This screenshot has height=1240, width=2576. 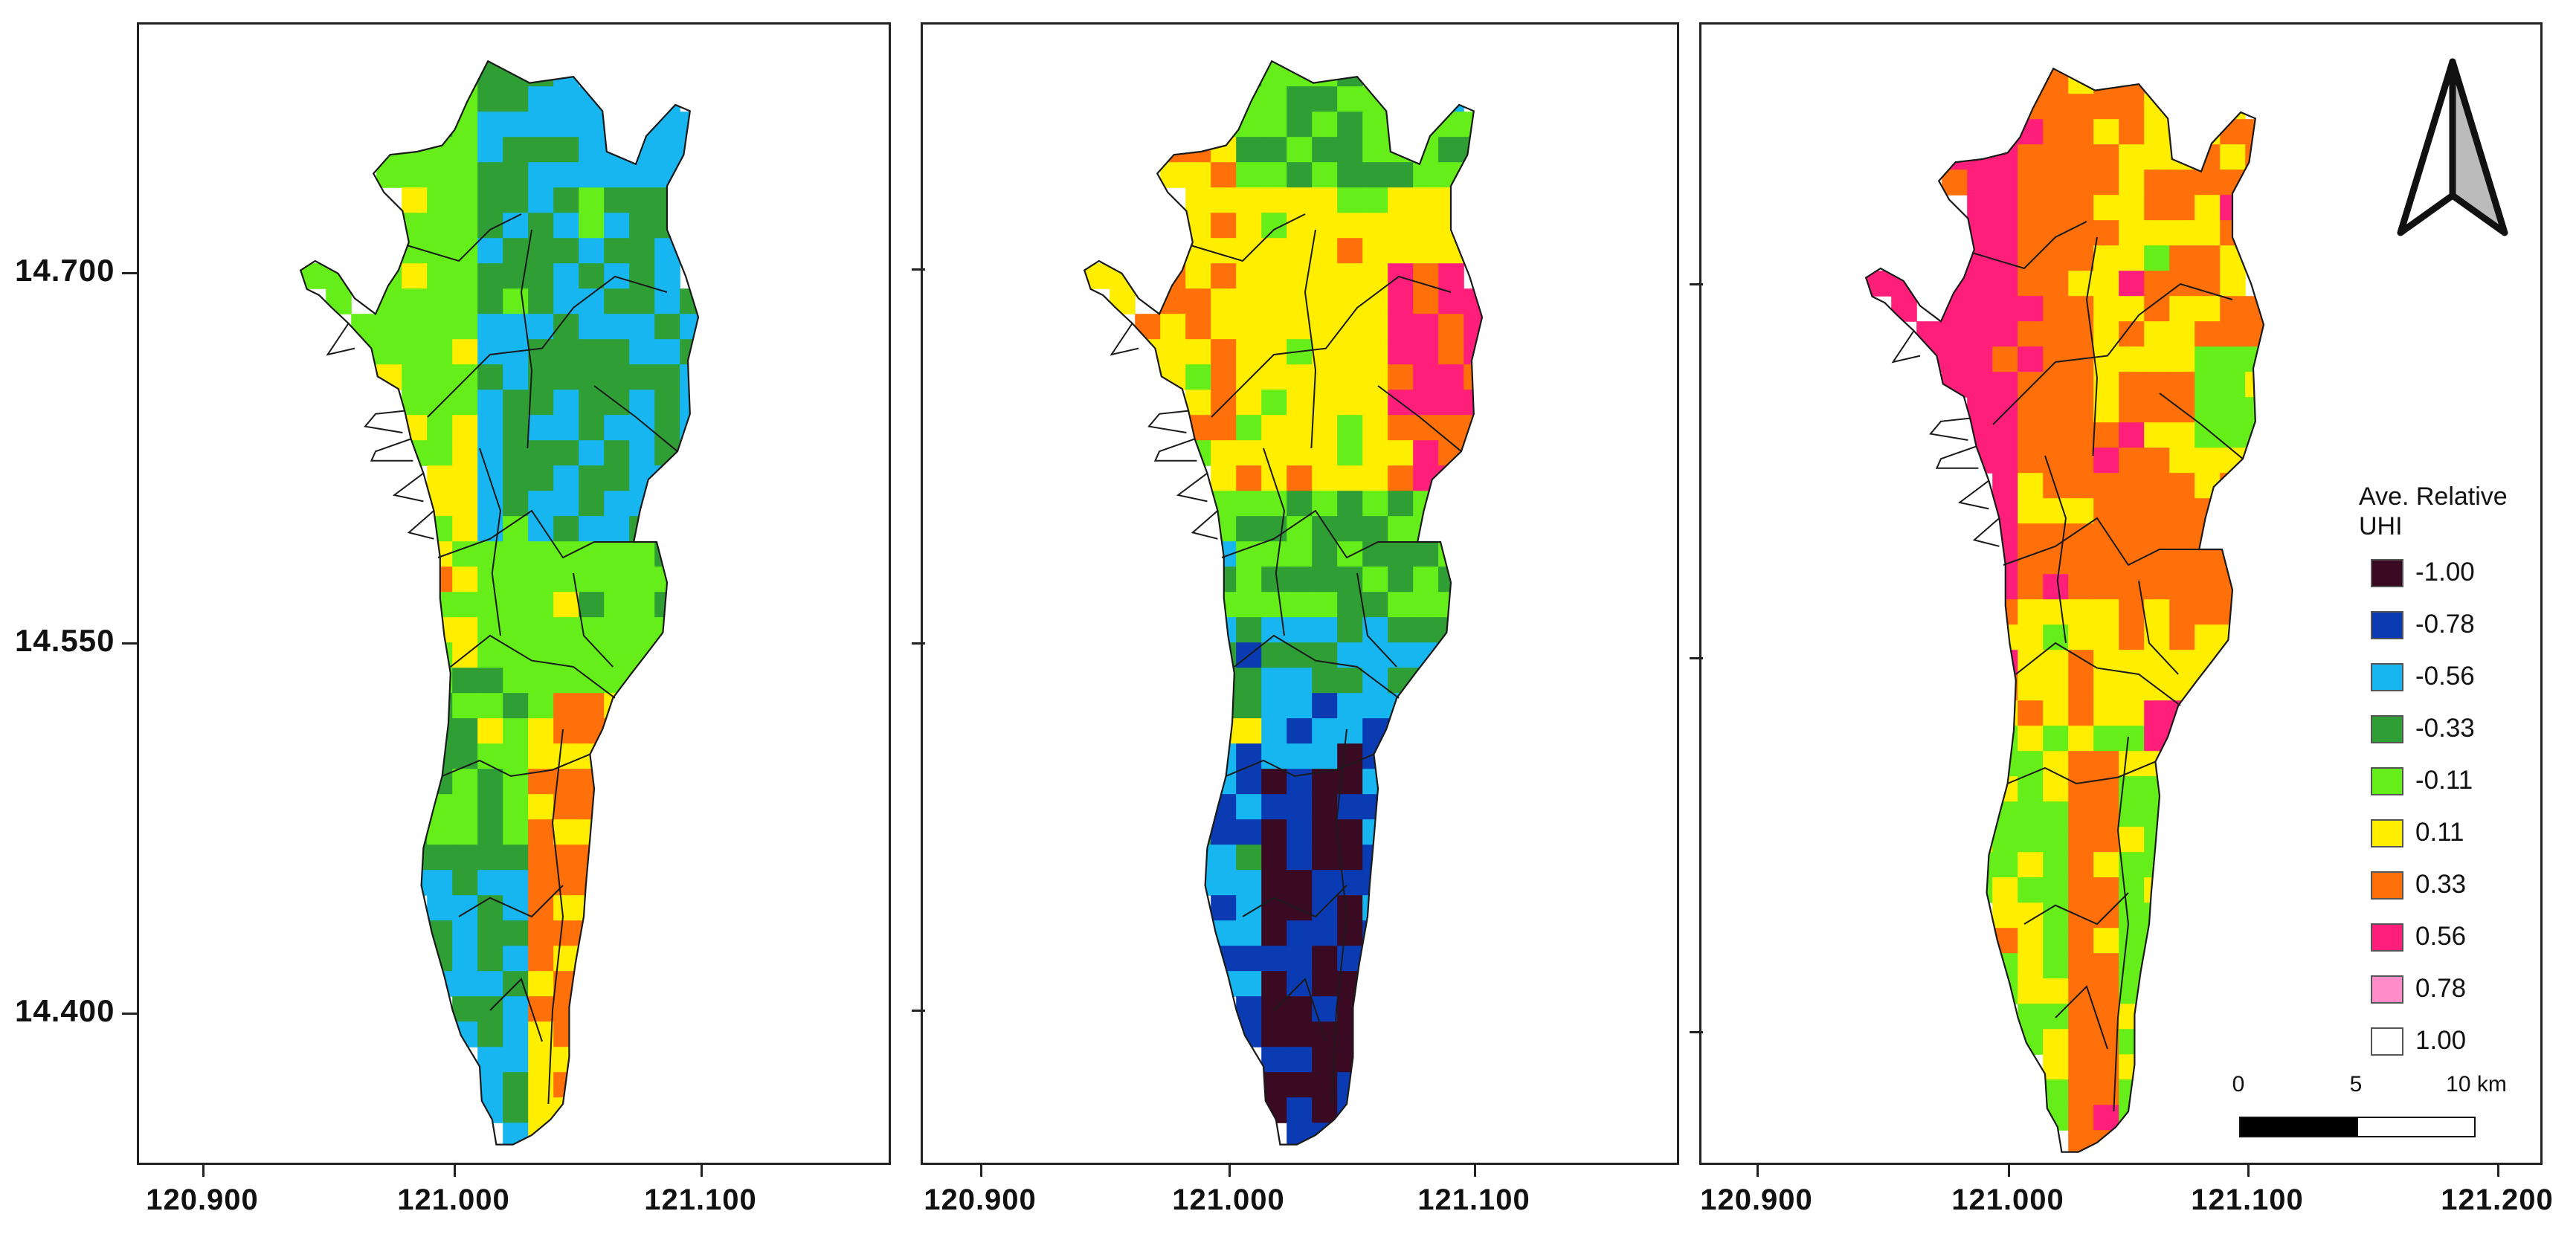 I want to click on region-outline, so click(x=499, y=603).